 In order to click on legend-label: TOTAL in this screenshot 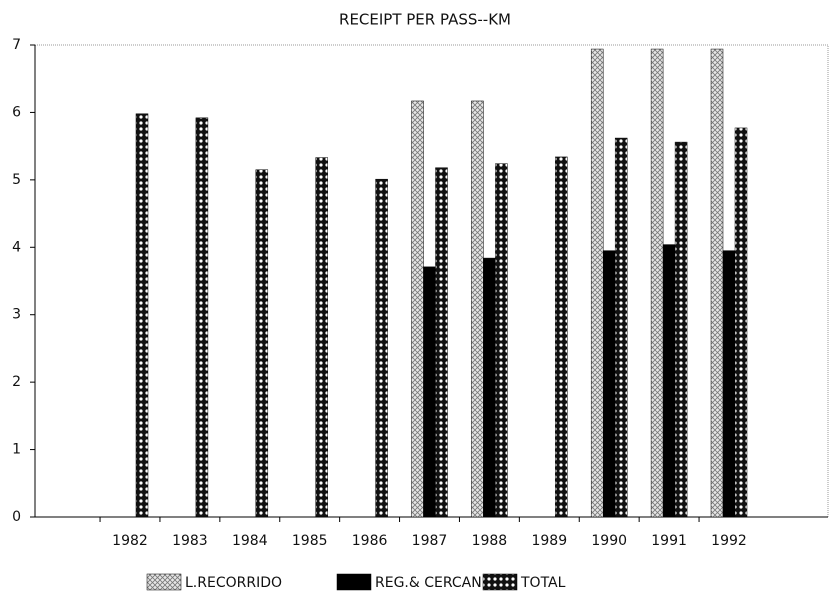, I will do `click(543, 583)`.